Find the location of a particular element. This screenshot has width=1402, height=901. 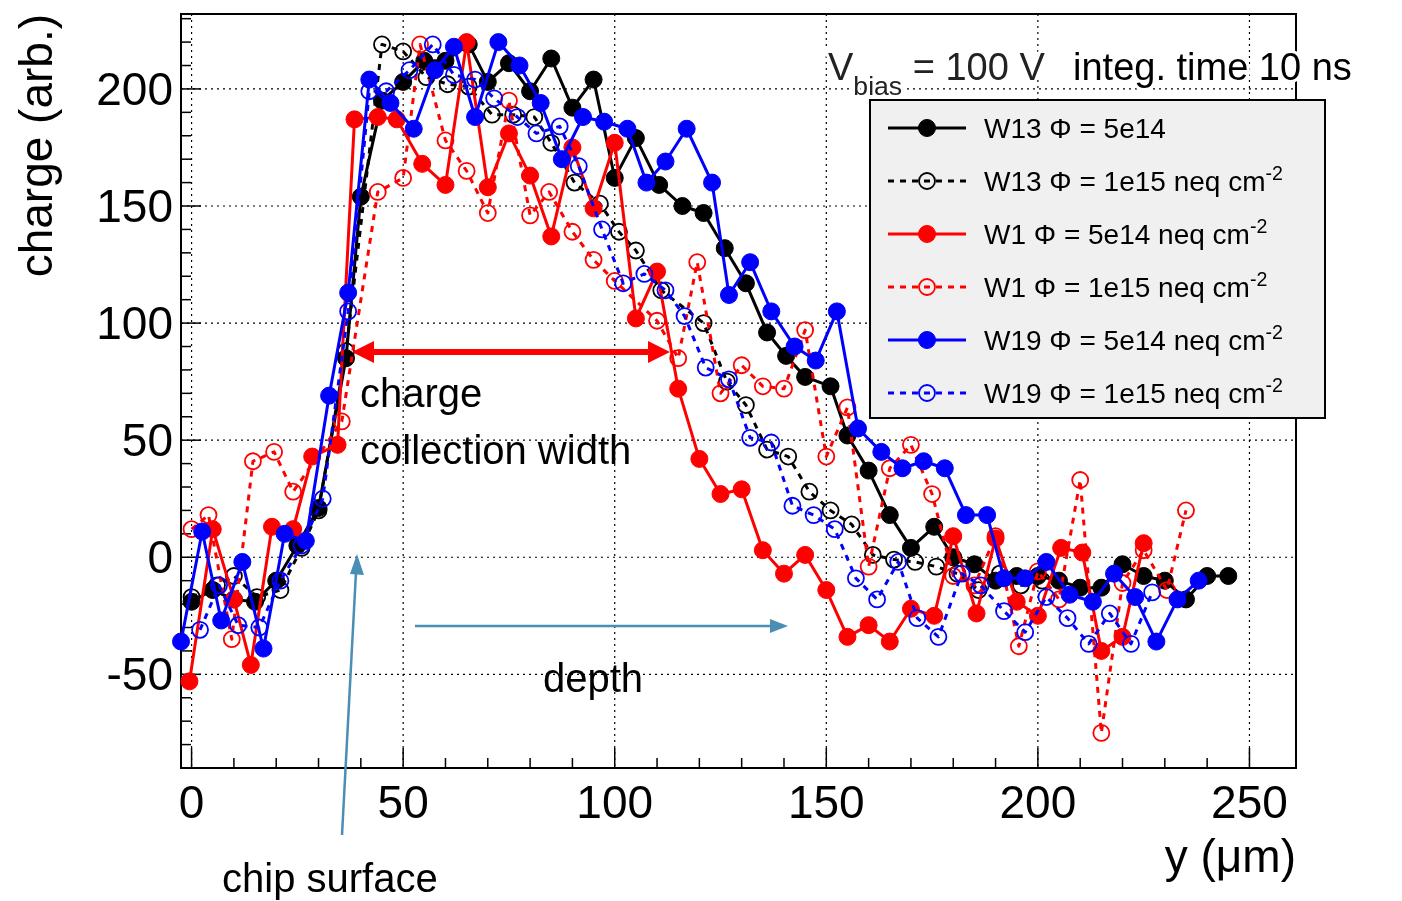

legend-label: W1 Φ = 5e14 neq cm$^{-2}$ is located at coordinates (1126, 232).